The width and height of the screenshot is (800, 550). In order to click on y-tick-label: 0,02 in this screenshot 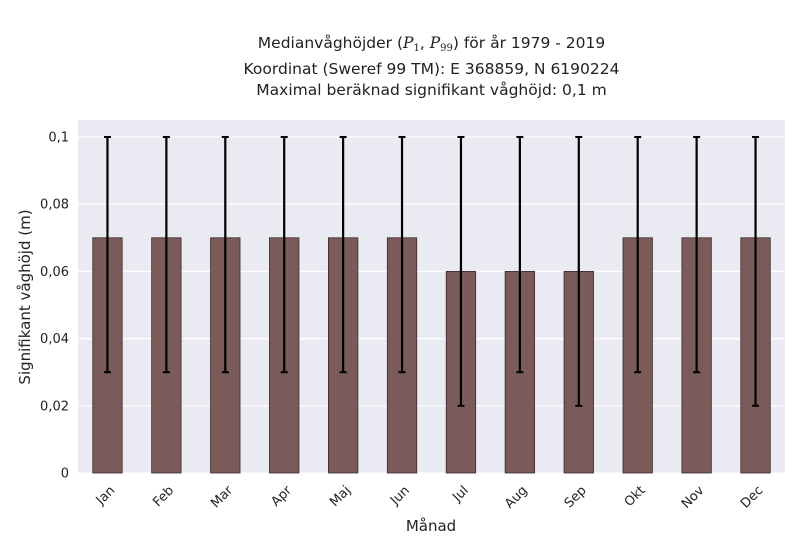, I will do `click(54, 406)`.